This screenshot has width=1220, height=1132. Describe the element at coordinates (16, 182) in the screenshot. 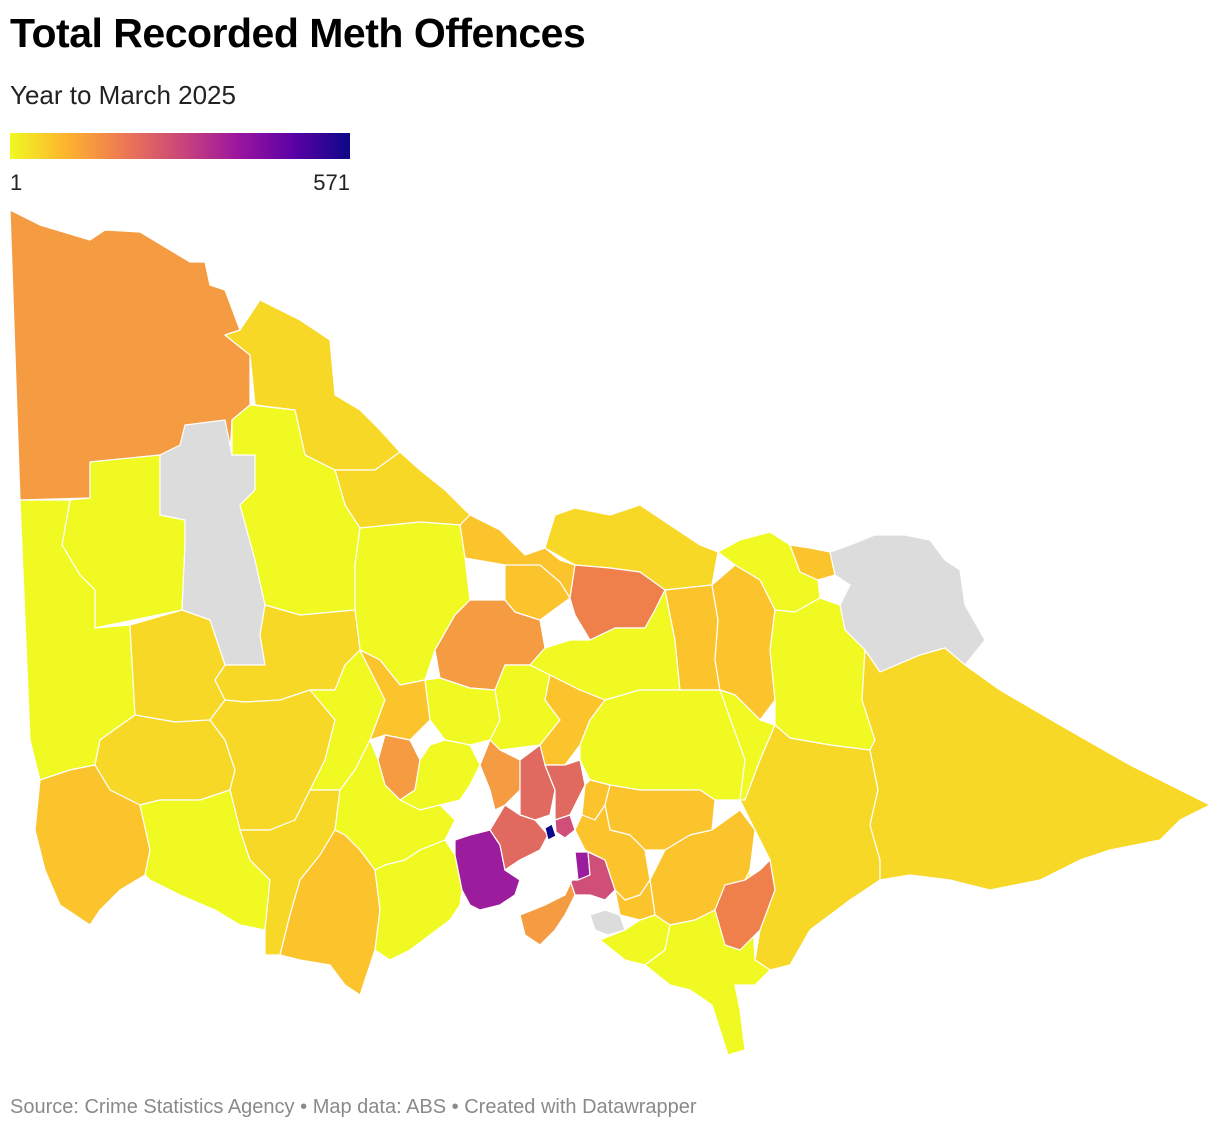

I see `legend-min-label: 1` at that location.